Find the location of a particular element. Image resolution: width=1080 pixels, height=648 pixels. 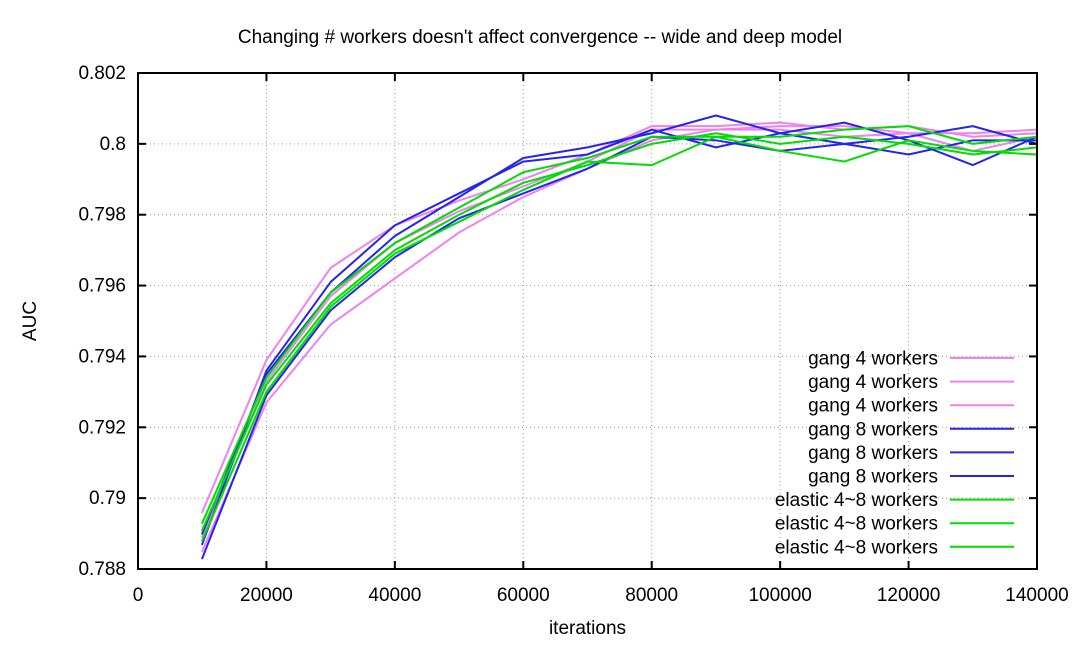

y-tick-label: 0.796 is located at coordinates (102, 286).